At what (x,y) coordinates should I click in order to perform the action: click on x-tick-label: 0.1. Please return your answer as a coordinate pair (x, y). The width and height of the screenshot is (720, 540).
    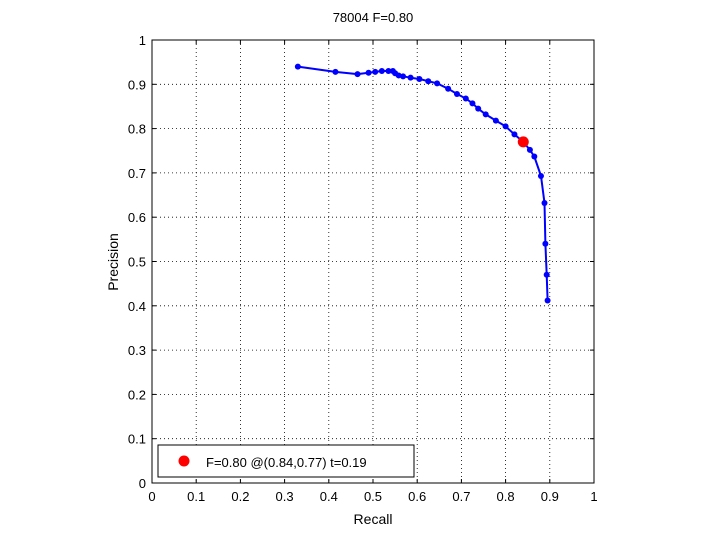
    Looking at the image, I should click on (196, 496).